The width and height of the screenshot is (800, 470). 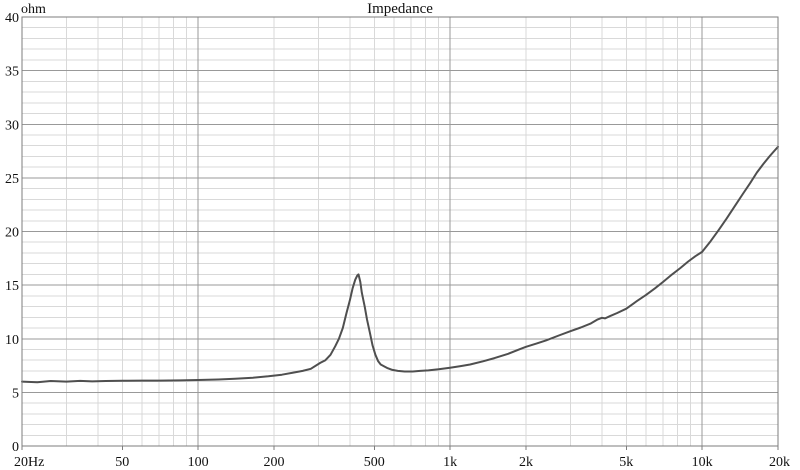 I want to click on y-axis-tick-labels: 0 5 10 15 20 25 30 35 40, so click(x=12, y=233).